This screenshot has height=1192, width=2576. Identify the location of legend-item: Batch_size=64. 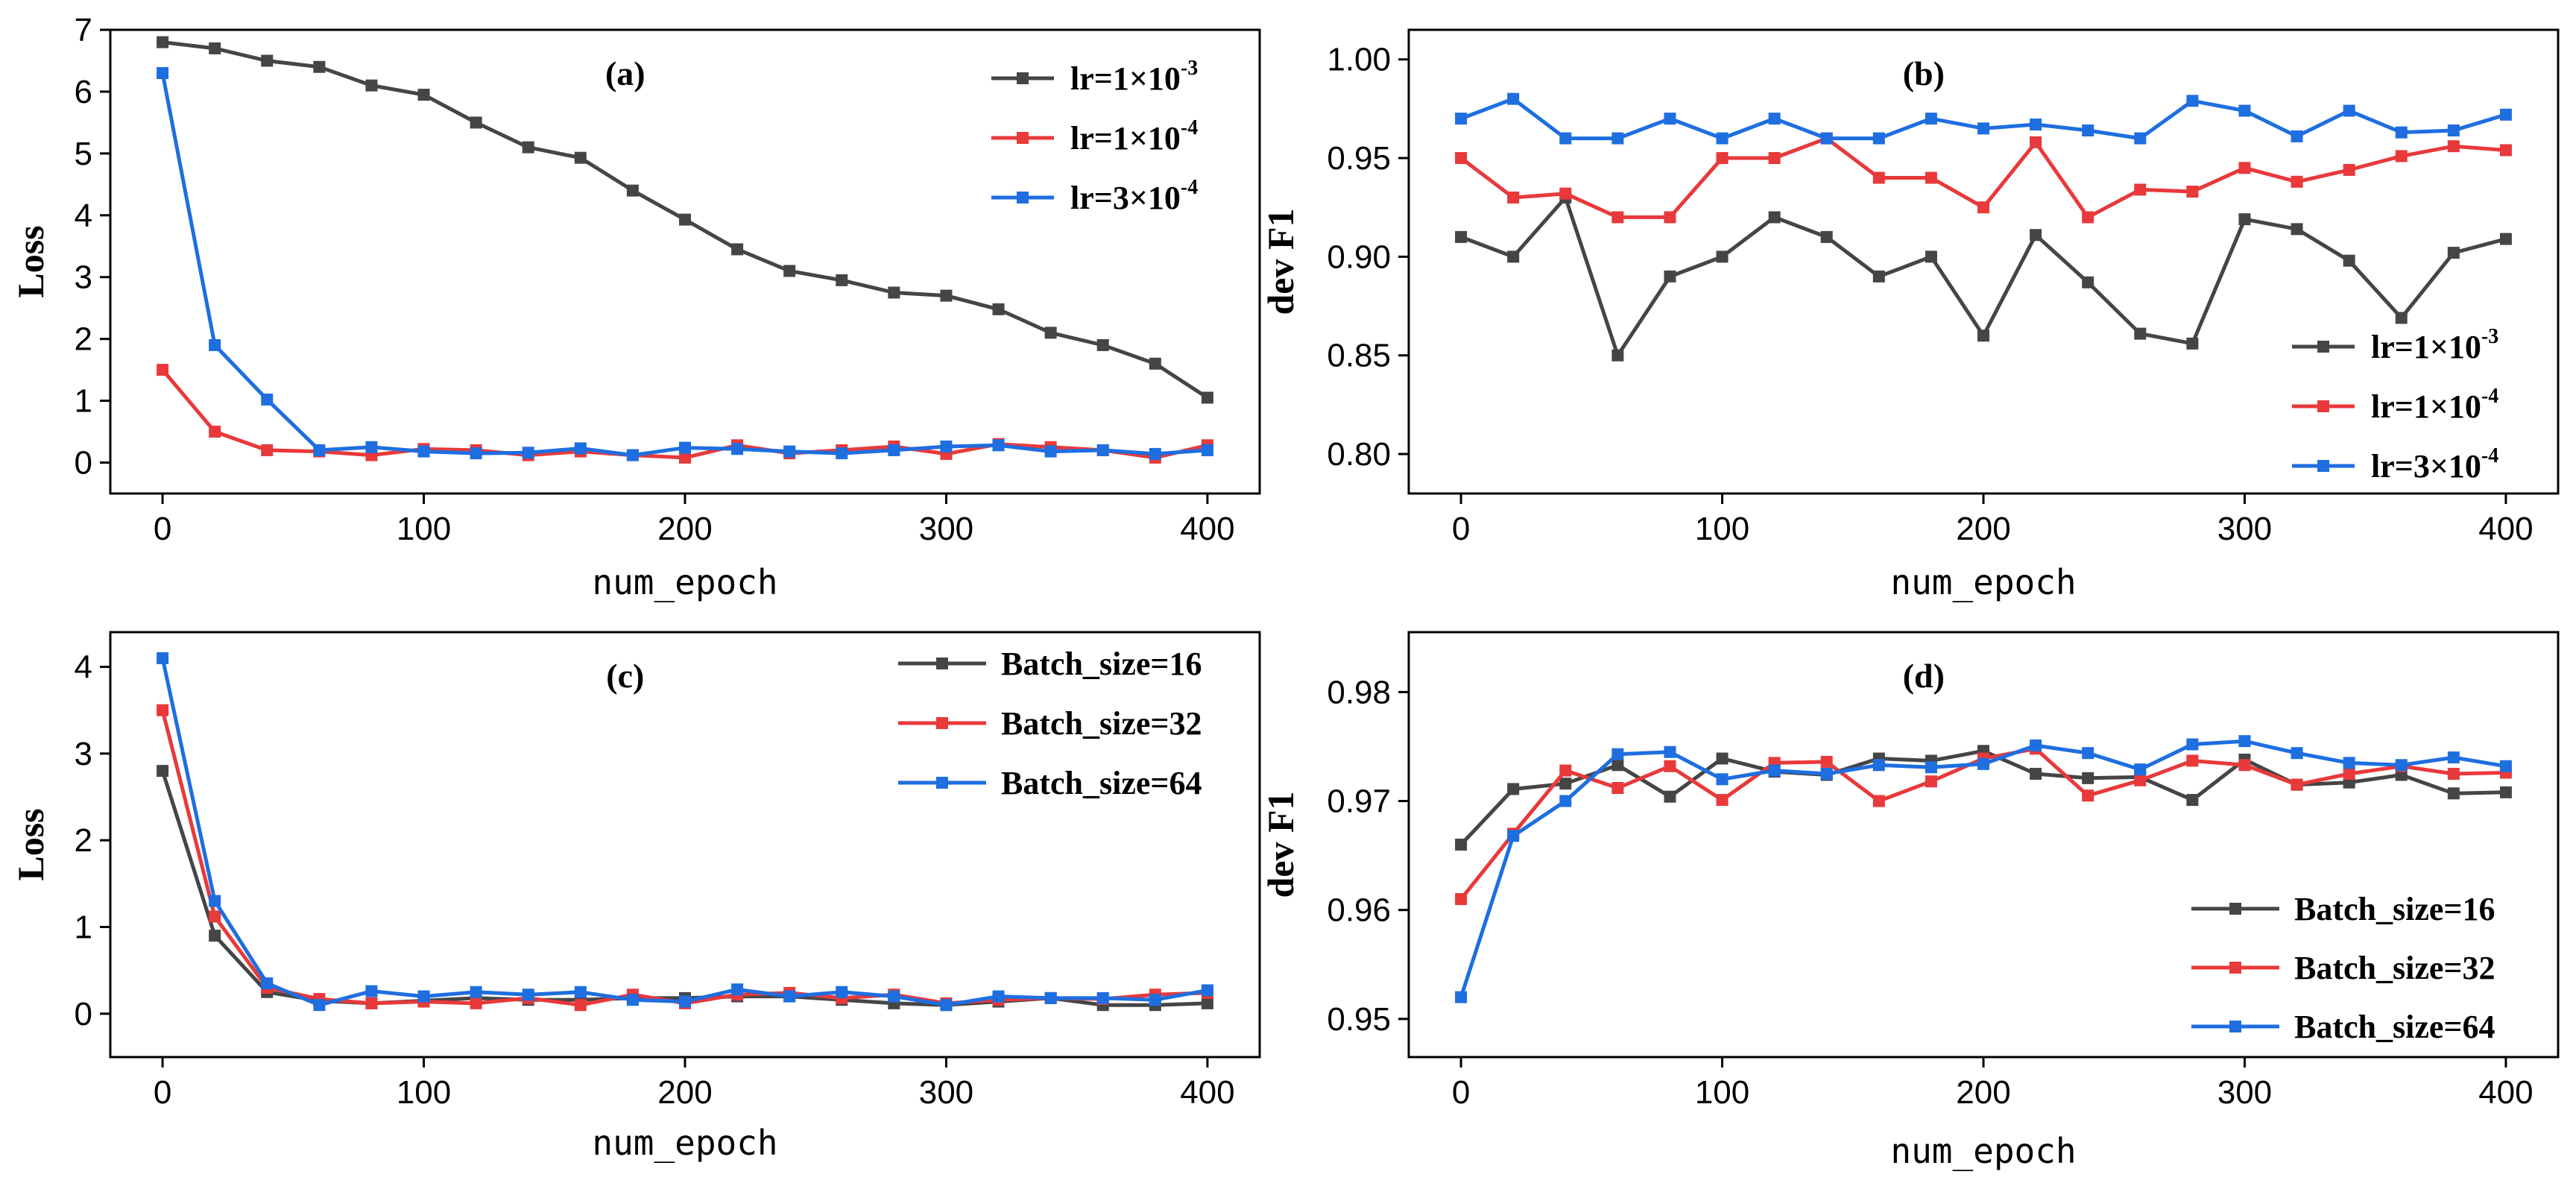
(1050, 783).